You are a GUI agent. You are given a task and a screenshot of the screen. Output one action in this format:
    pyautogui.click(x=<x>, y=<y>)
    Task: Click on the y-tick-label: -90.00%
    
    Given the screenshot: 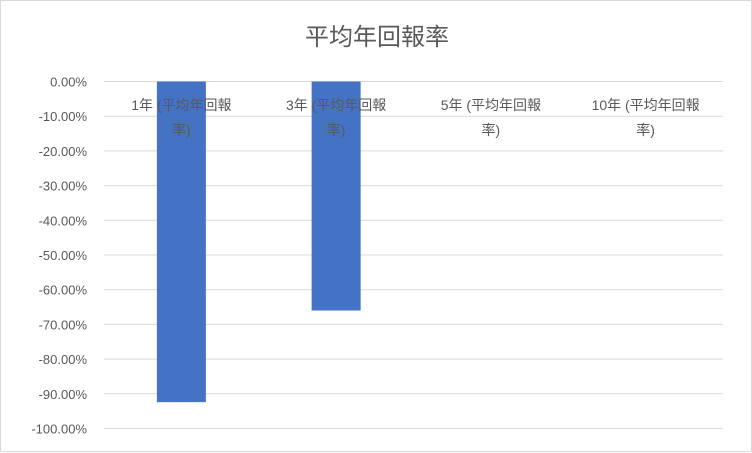 What is the action you would take?
    pyautogui.click(x=63, y=394)
    